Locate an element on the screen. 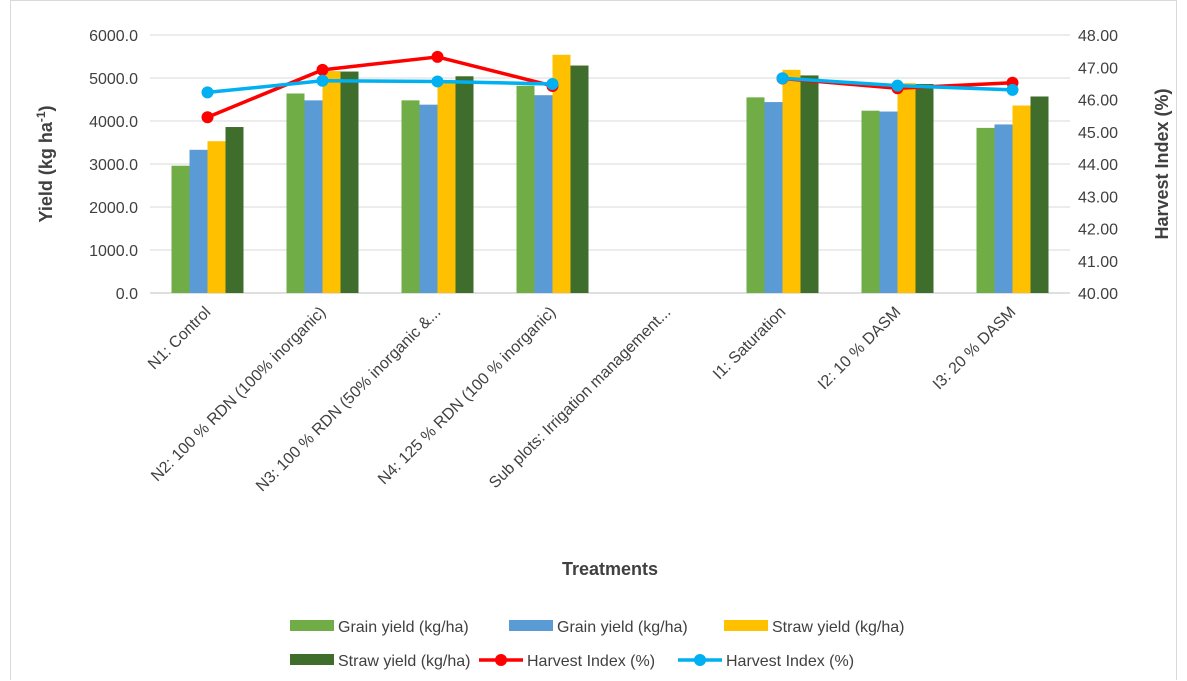  y2-tick-label: 42.00 is located at coordinates (1098, 230).